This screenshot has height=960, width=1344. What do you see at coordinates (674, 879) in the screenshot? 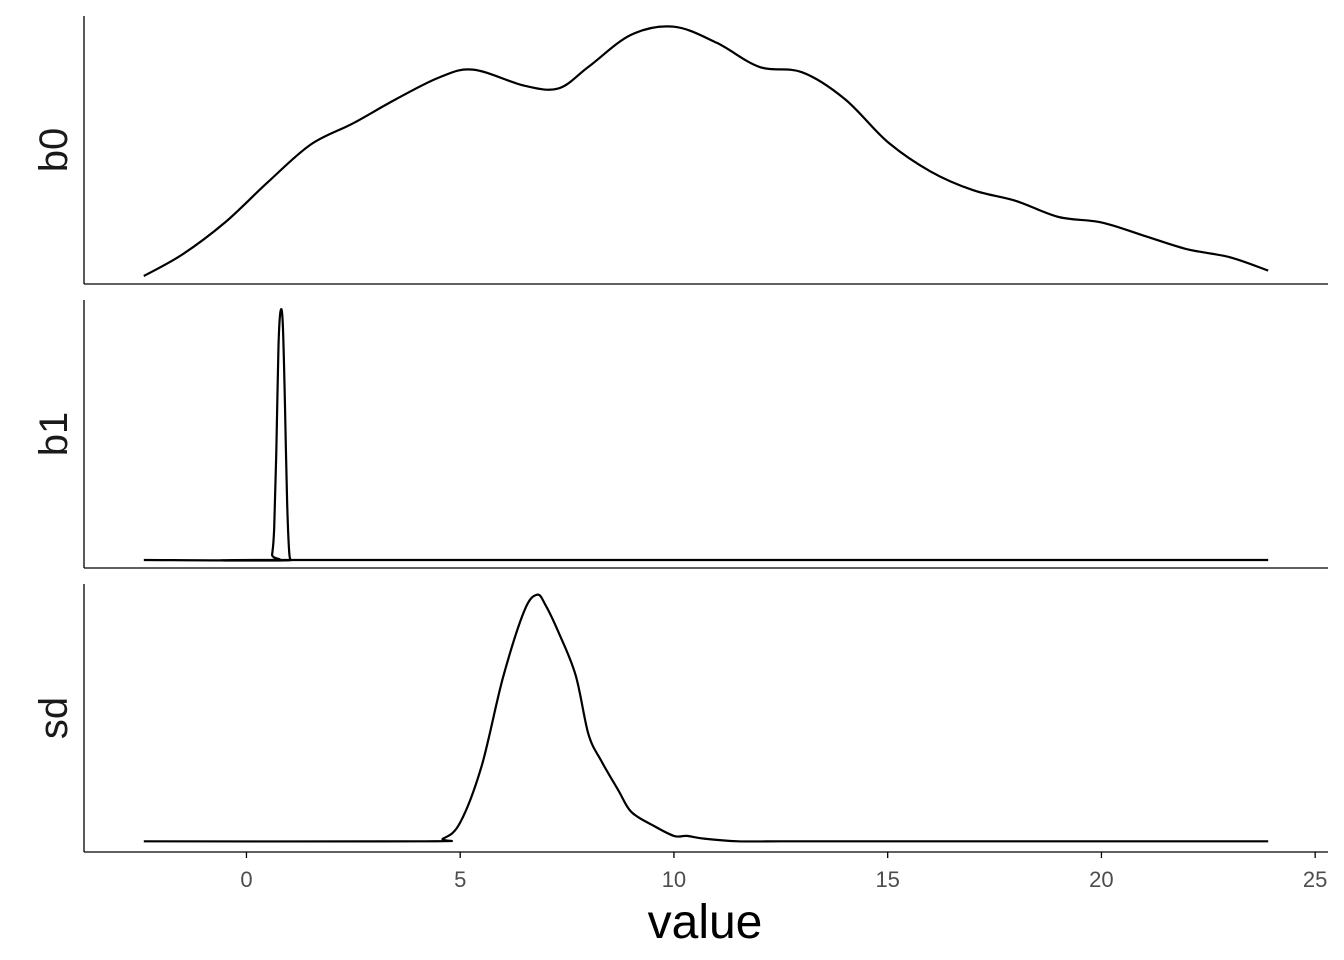
I see `x-tick-label: 10` at bounding box center [674, 879].